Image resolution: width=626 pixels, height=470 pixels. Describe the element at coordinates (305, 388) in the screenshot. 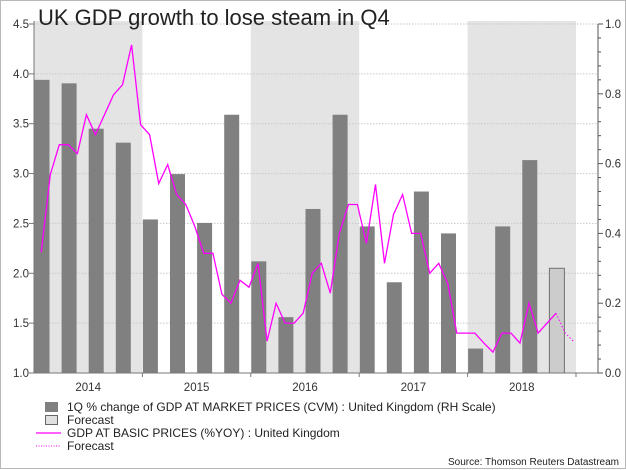

I see `x-tick-label: 2016` at that location.